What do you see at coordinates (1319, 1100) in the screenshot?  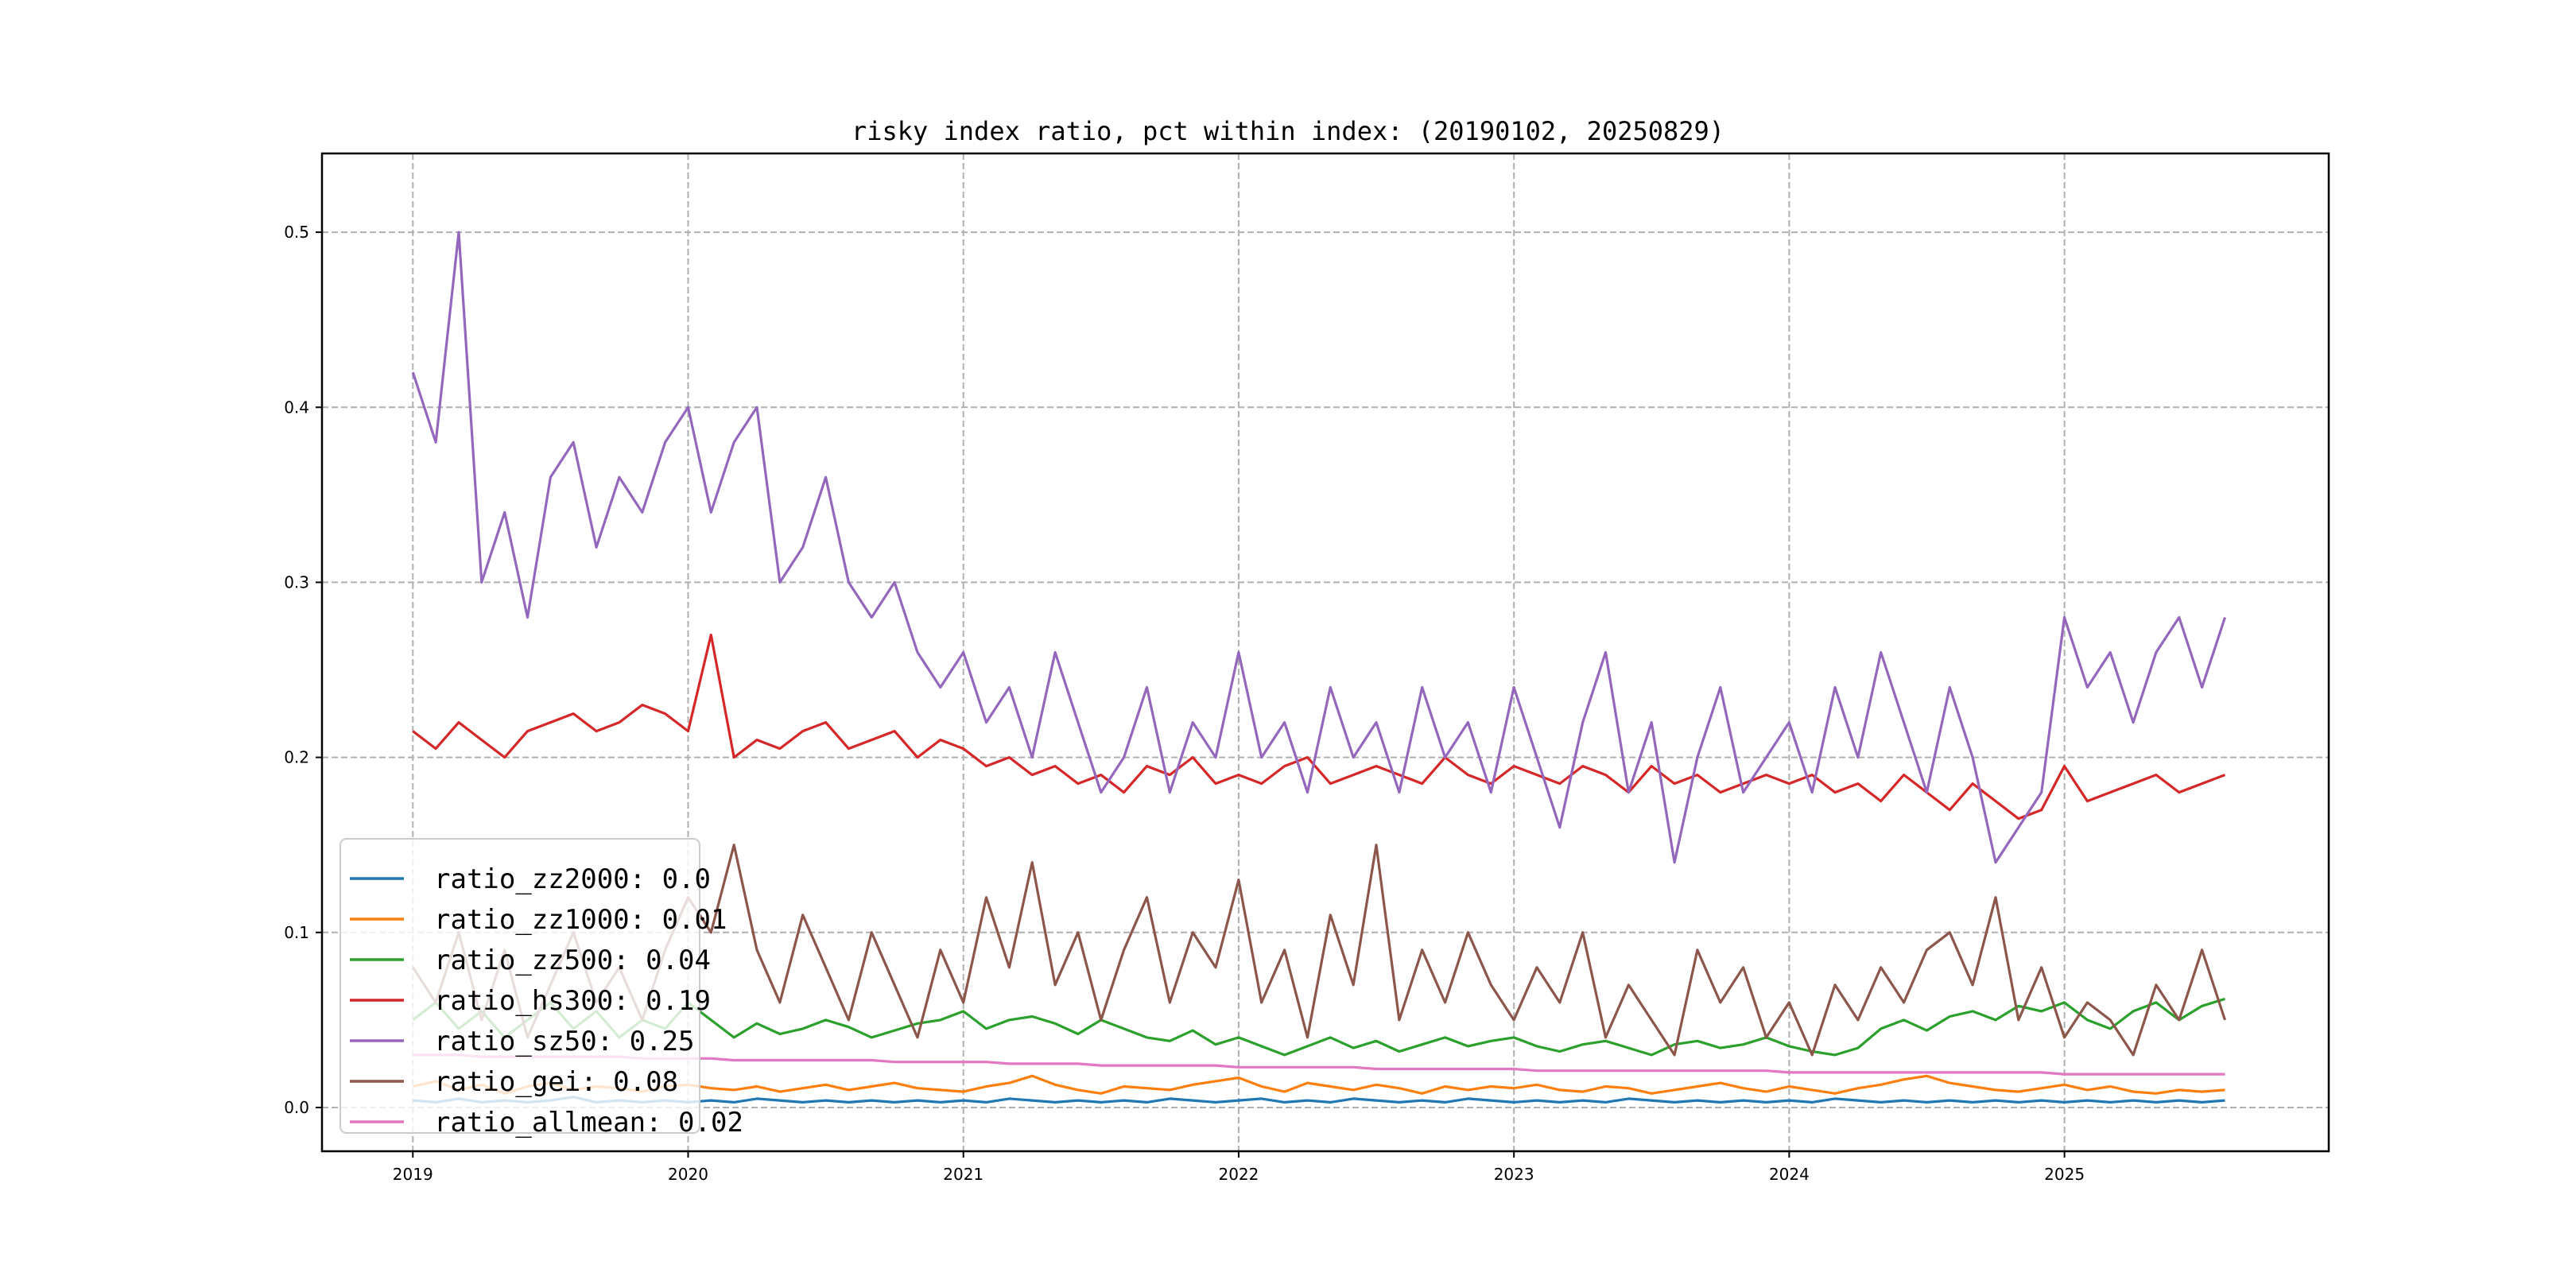 I see `series-line-ratio-zz2000` at bounding box center [1319, 1100].